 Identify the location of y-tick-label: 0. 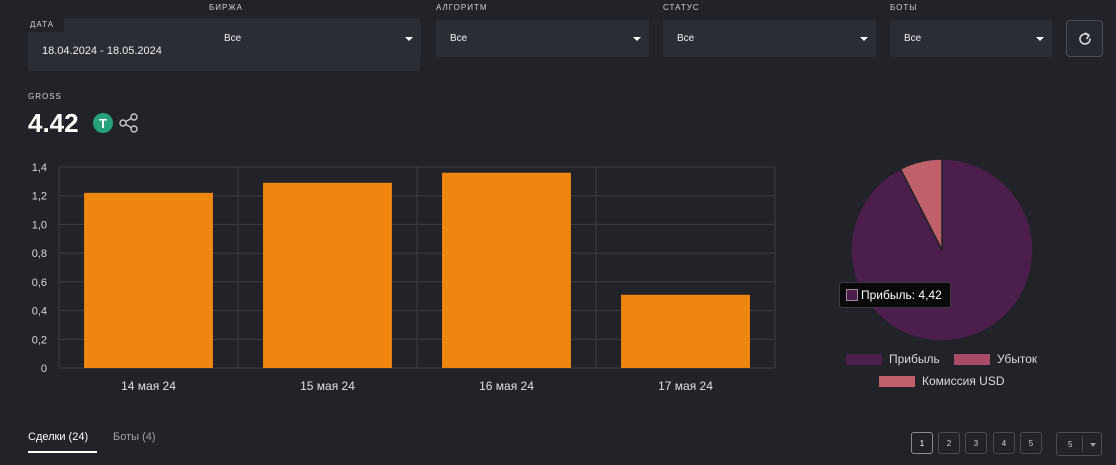
(44, 369).